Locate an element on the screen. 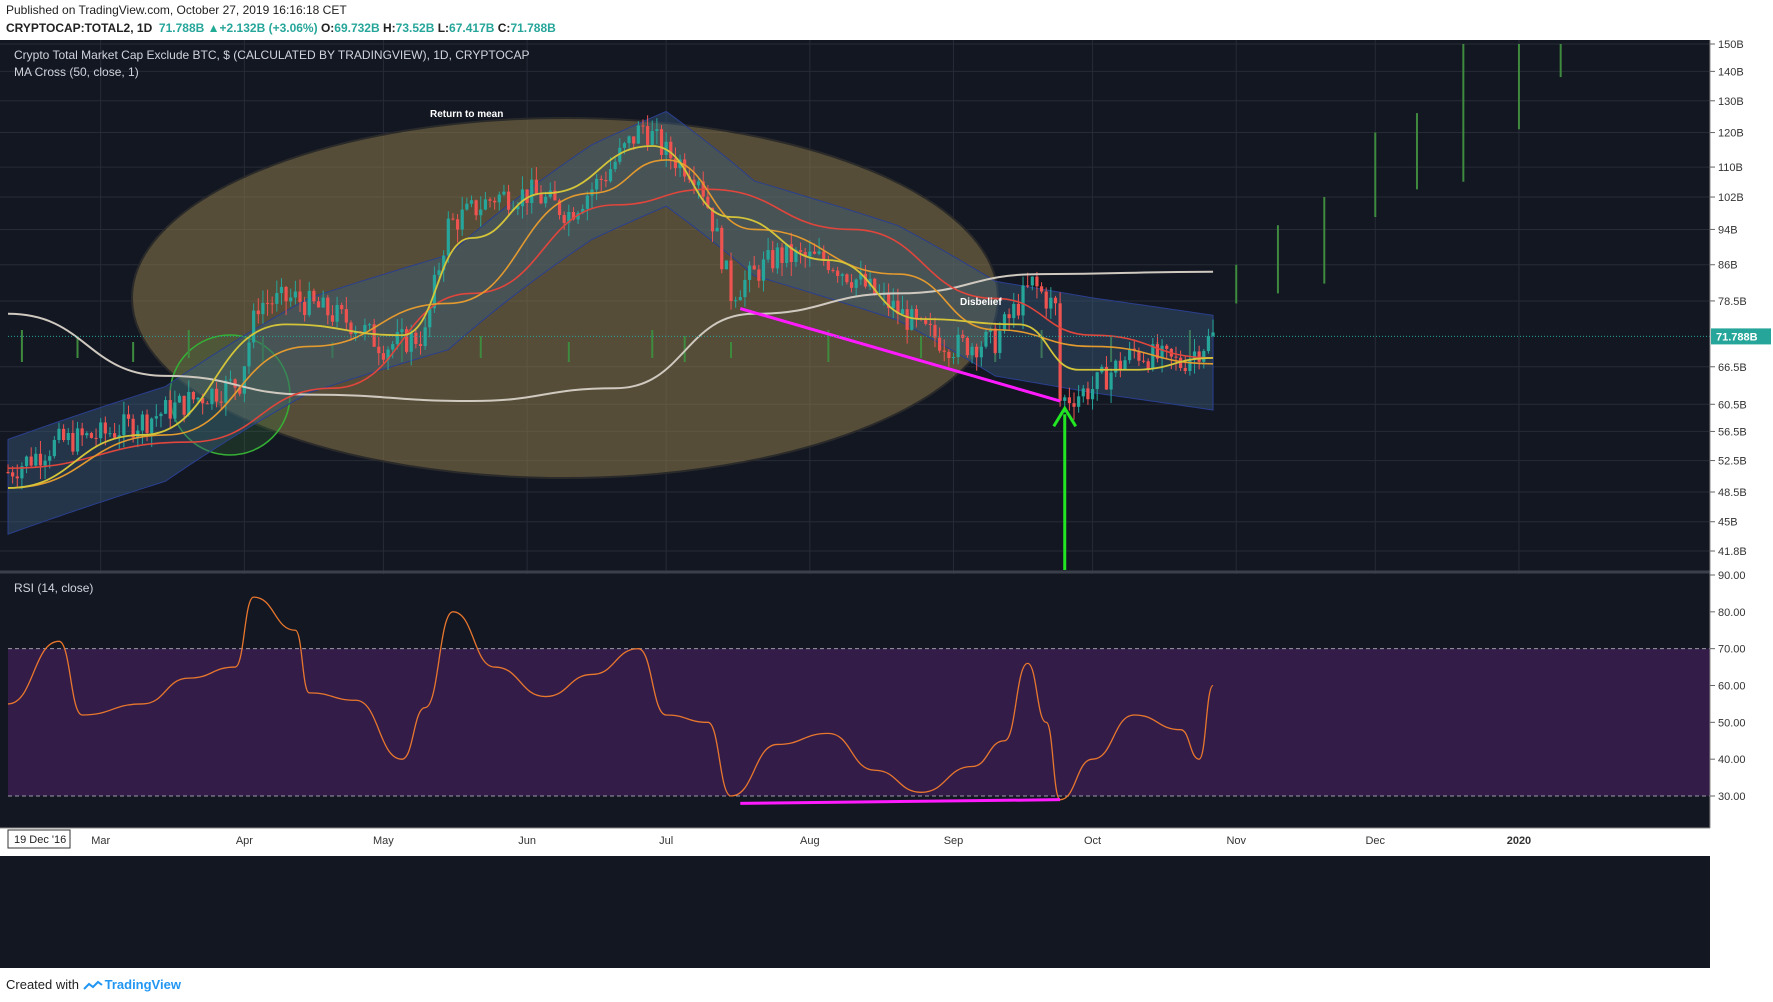 Image resolution: width=1773 pixels, height=1002 pixels. time-tick-label-8: Oct is located at coordinates (1092, 841).